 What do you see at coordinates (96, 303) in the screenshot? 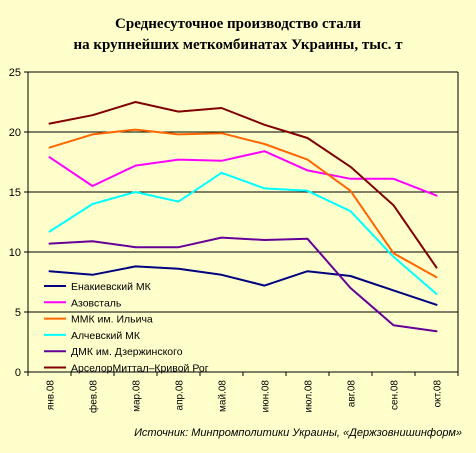
I see `legend-label-2: Азовсталь` at bounding box center [96, 303].